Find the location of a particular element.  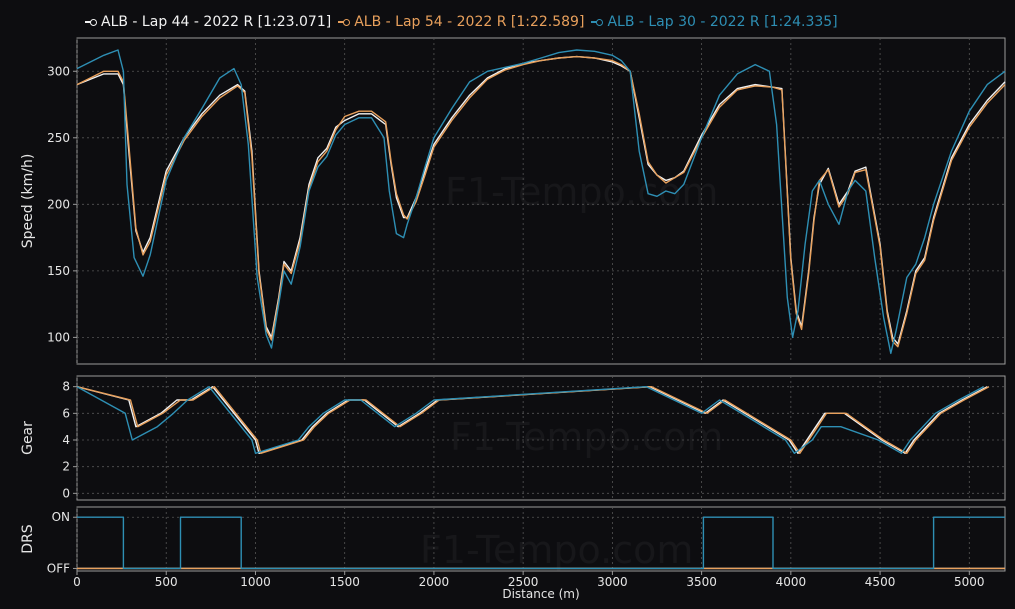

y-tick-label: 8 is located at coordinates (66, 387).